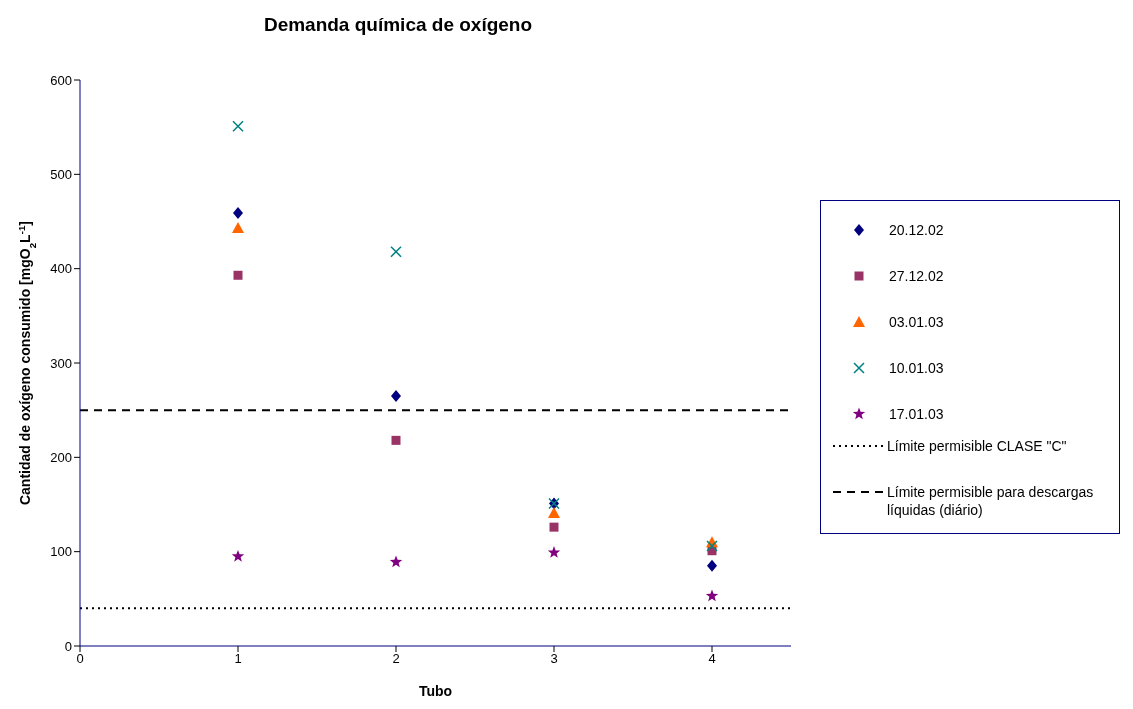 The image size is (1133, 709). Describe the element at coordinates (991, 501) in the screenshot. I see `legend-label: Límite permisible para descargas líquidas (diário)` at that location.